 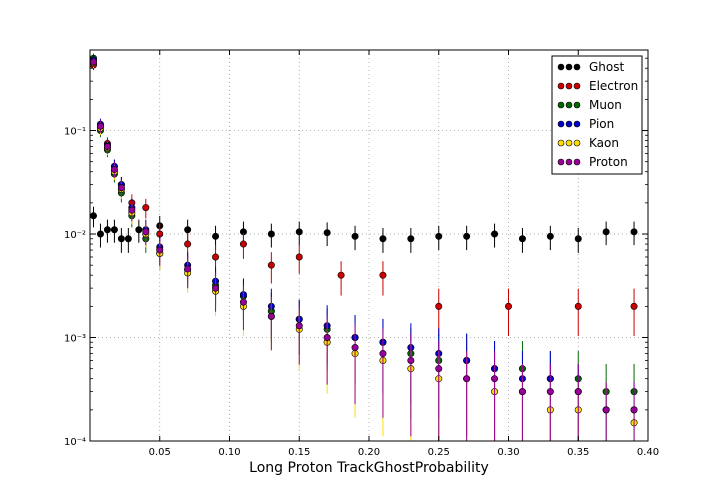 I want to click on x-tick-label: 0.25, so click(x=439, y=452).